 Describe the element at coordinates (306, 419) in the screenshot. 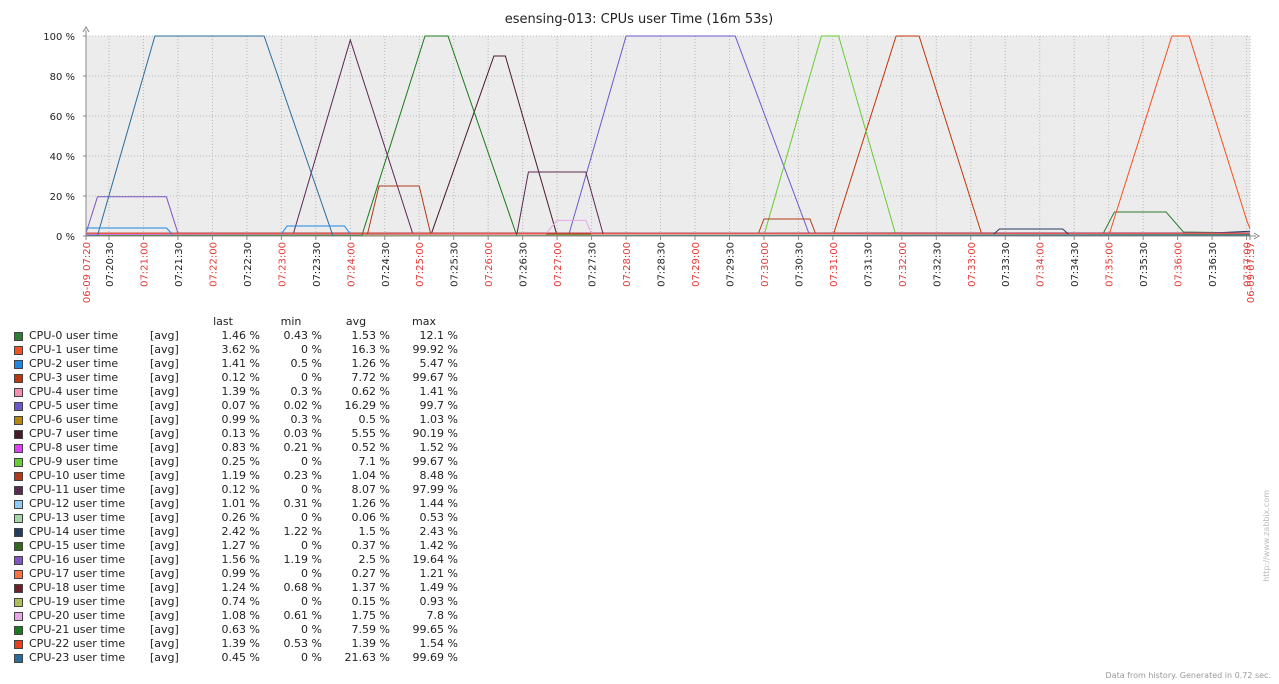

I see `legend-min: 0.3 %` at that location.